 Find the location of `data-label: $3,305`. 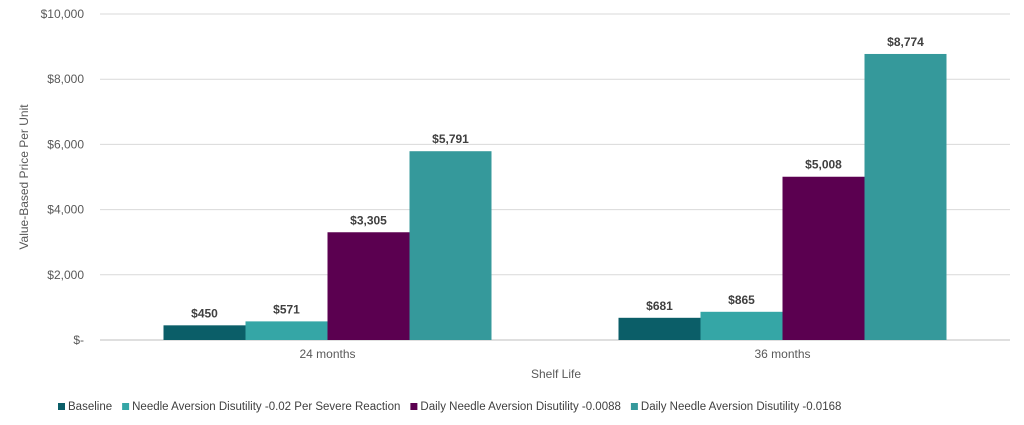

data-label: $3,305 is located at coordinates (368, 220).